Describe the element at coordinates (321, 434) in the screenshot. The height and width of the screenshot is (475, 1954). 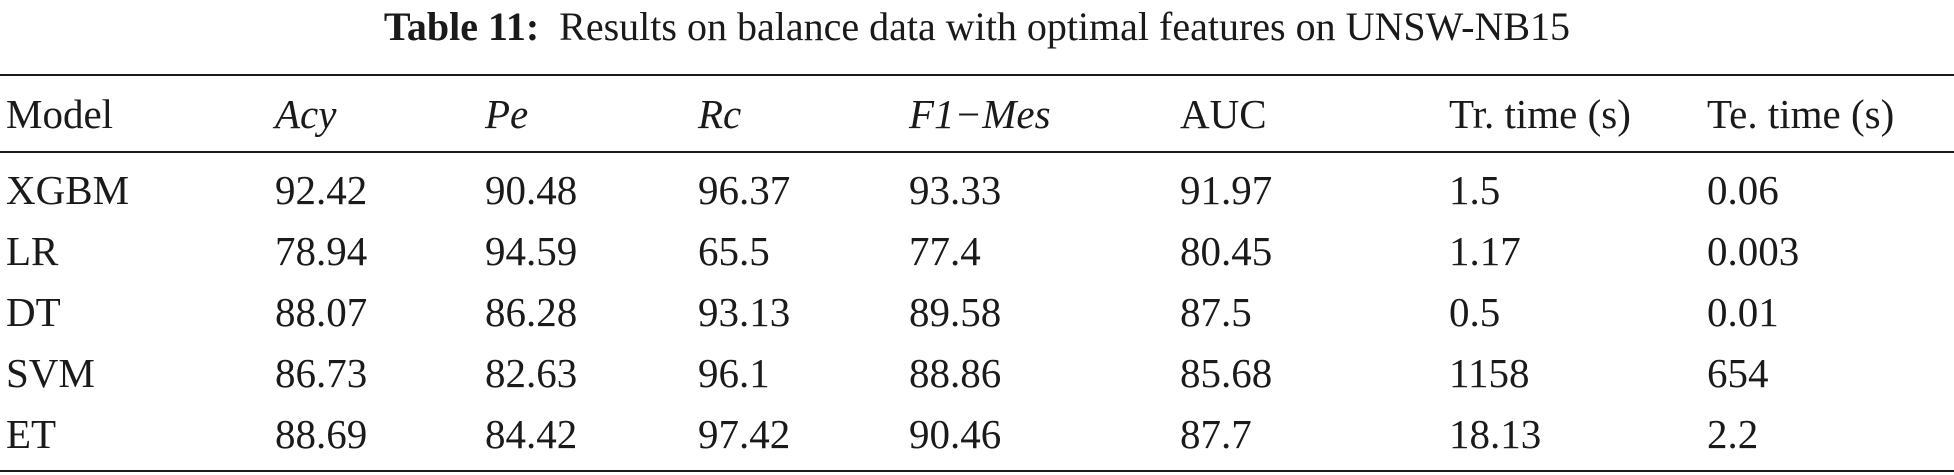
I see `cell-accuracy: 88.69` at that location.